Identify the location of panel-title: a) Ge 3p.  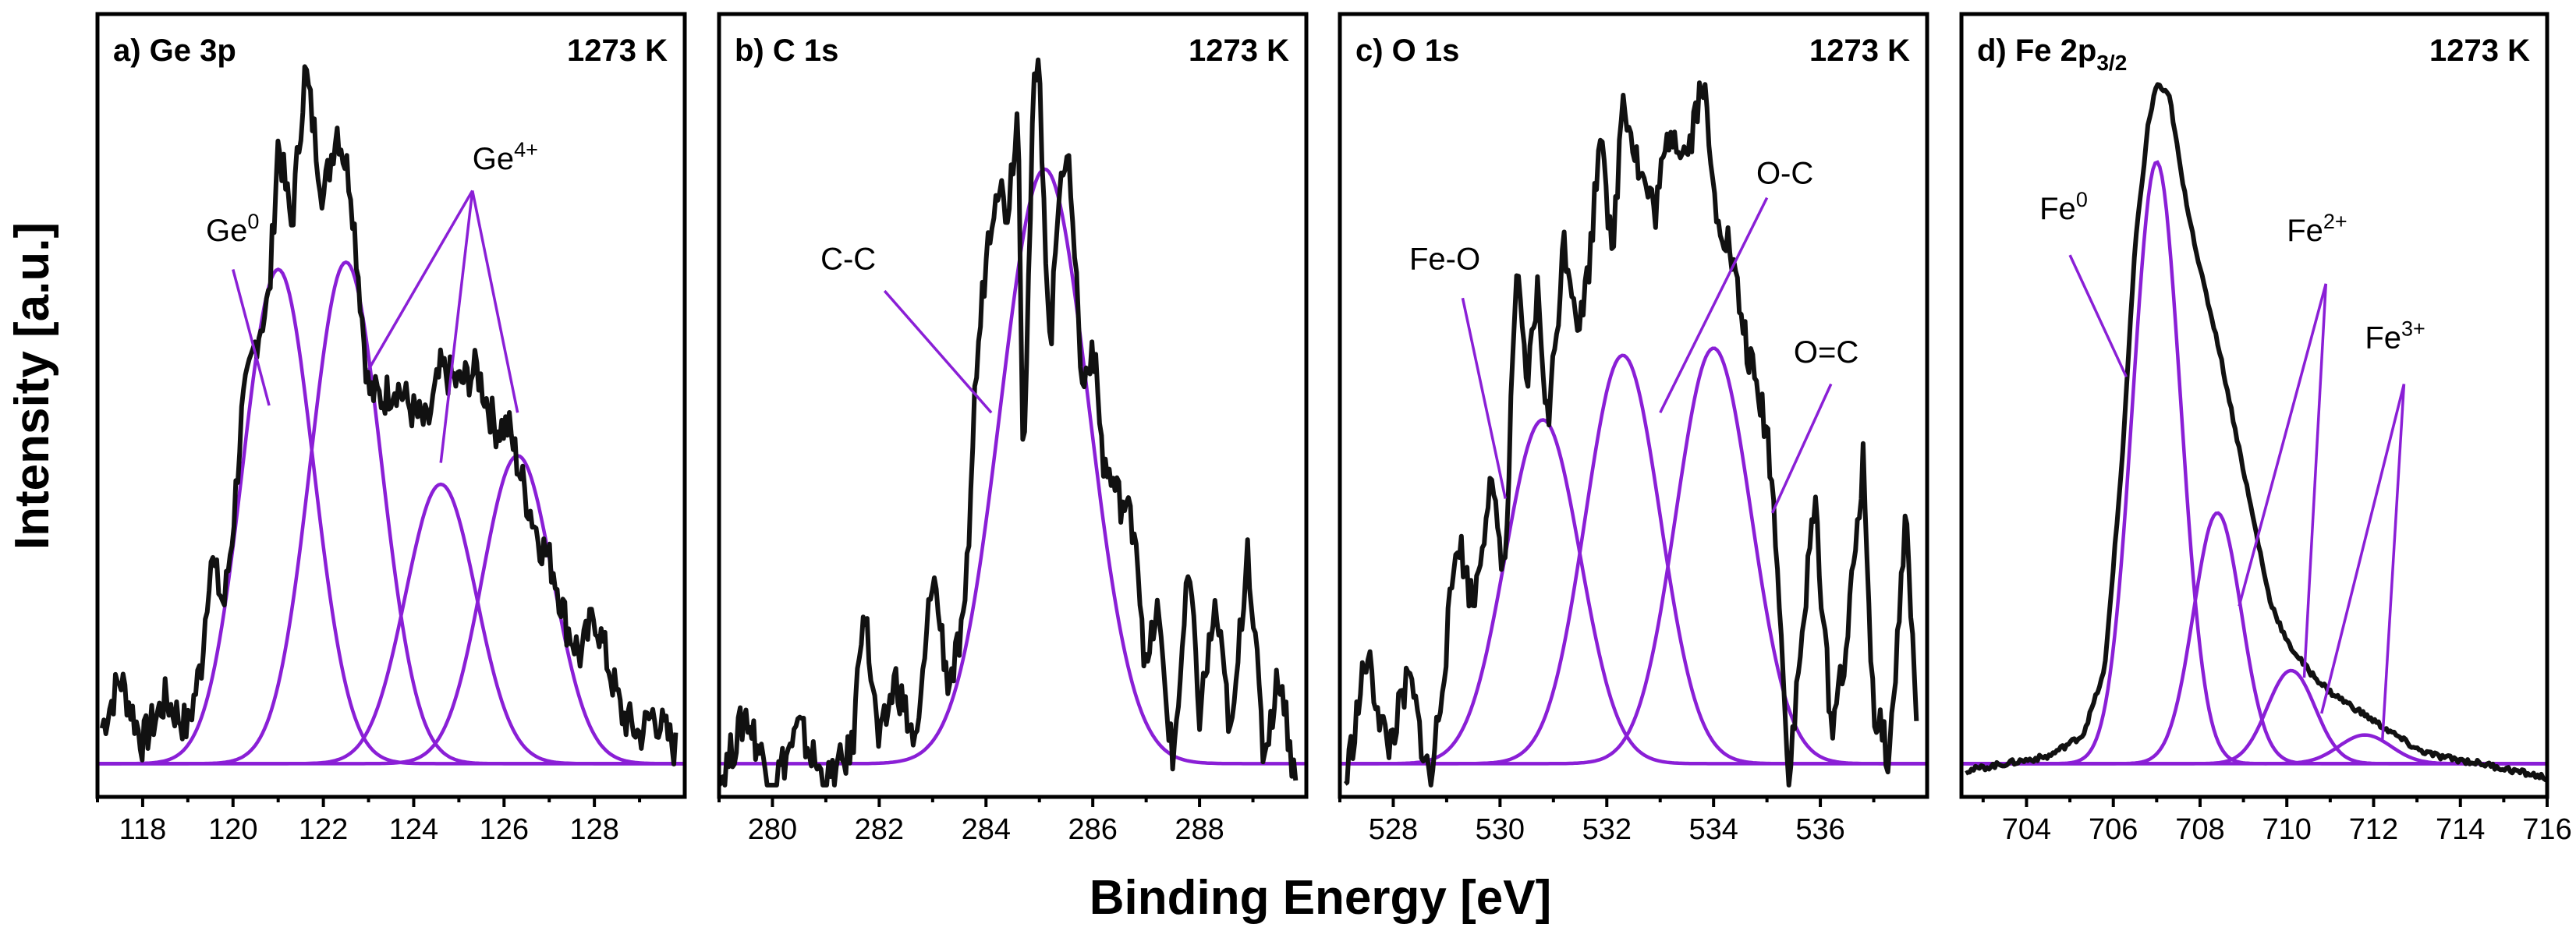
(174, 51).